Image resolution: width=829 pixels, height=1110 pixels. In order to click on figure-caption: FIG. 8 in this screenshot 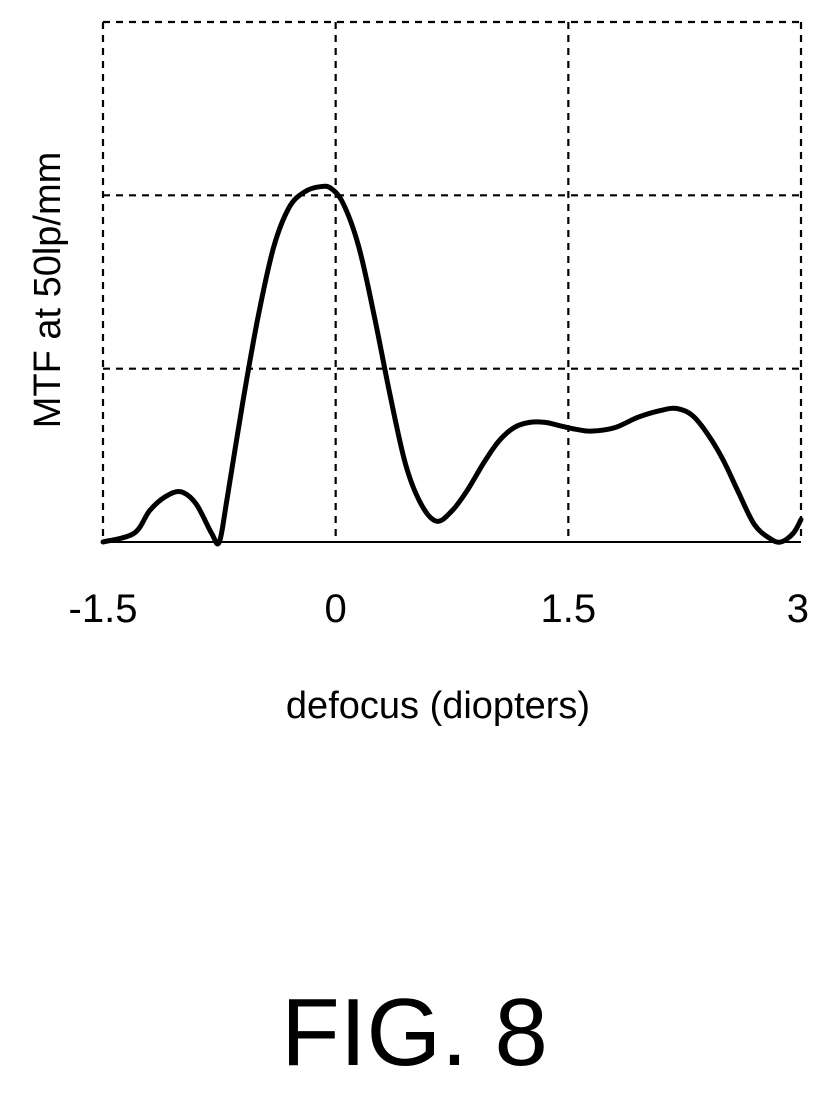, I will do `click(414, 1032)`.